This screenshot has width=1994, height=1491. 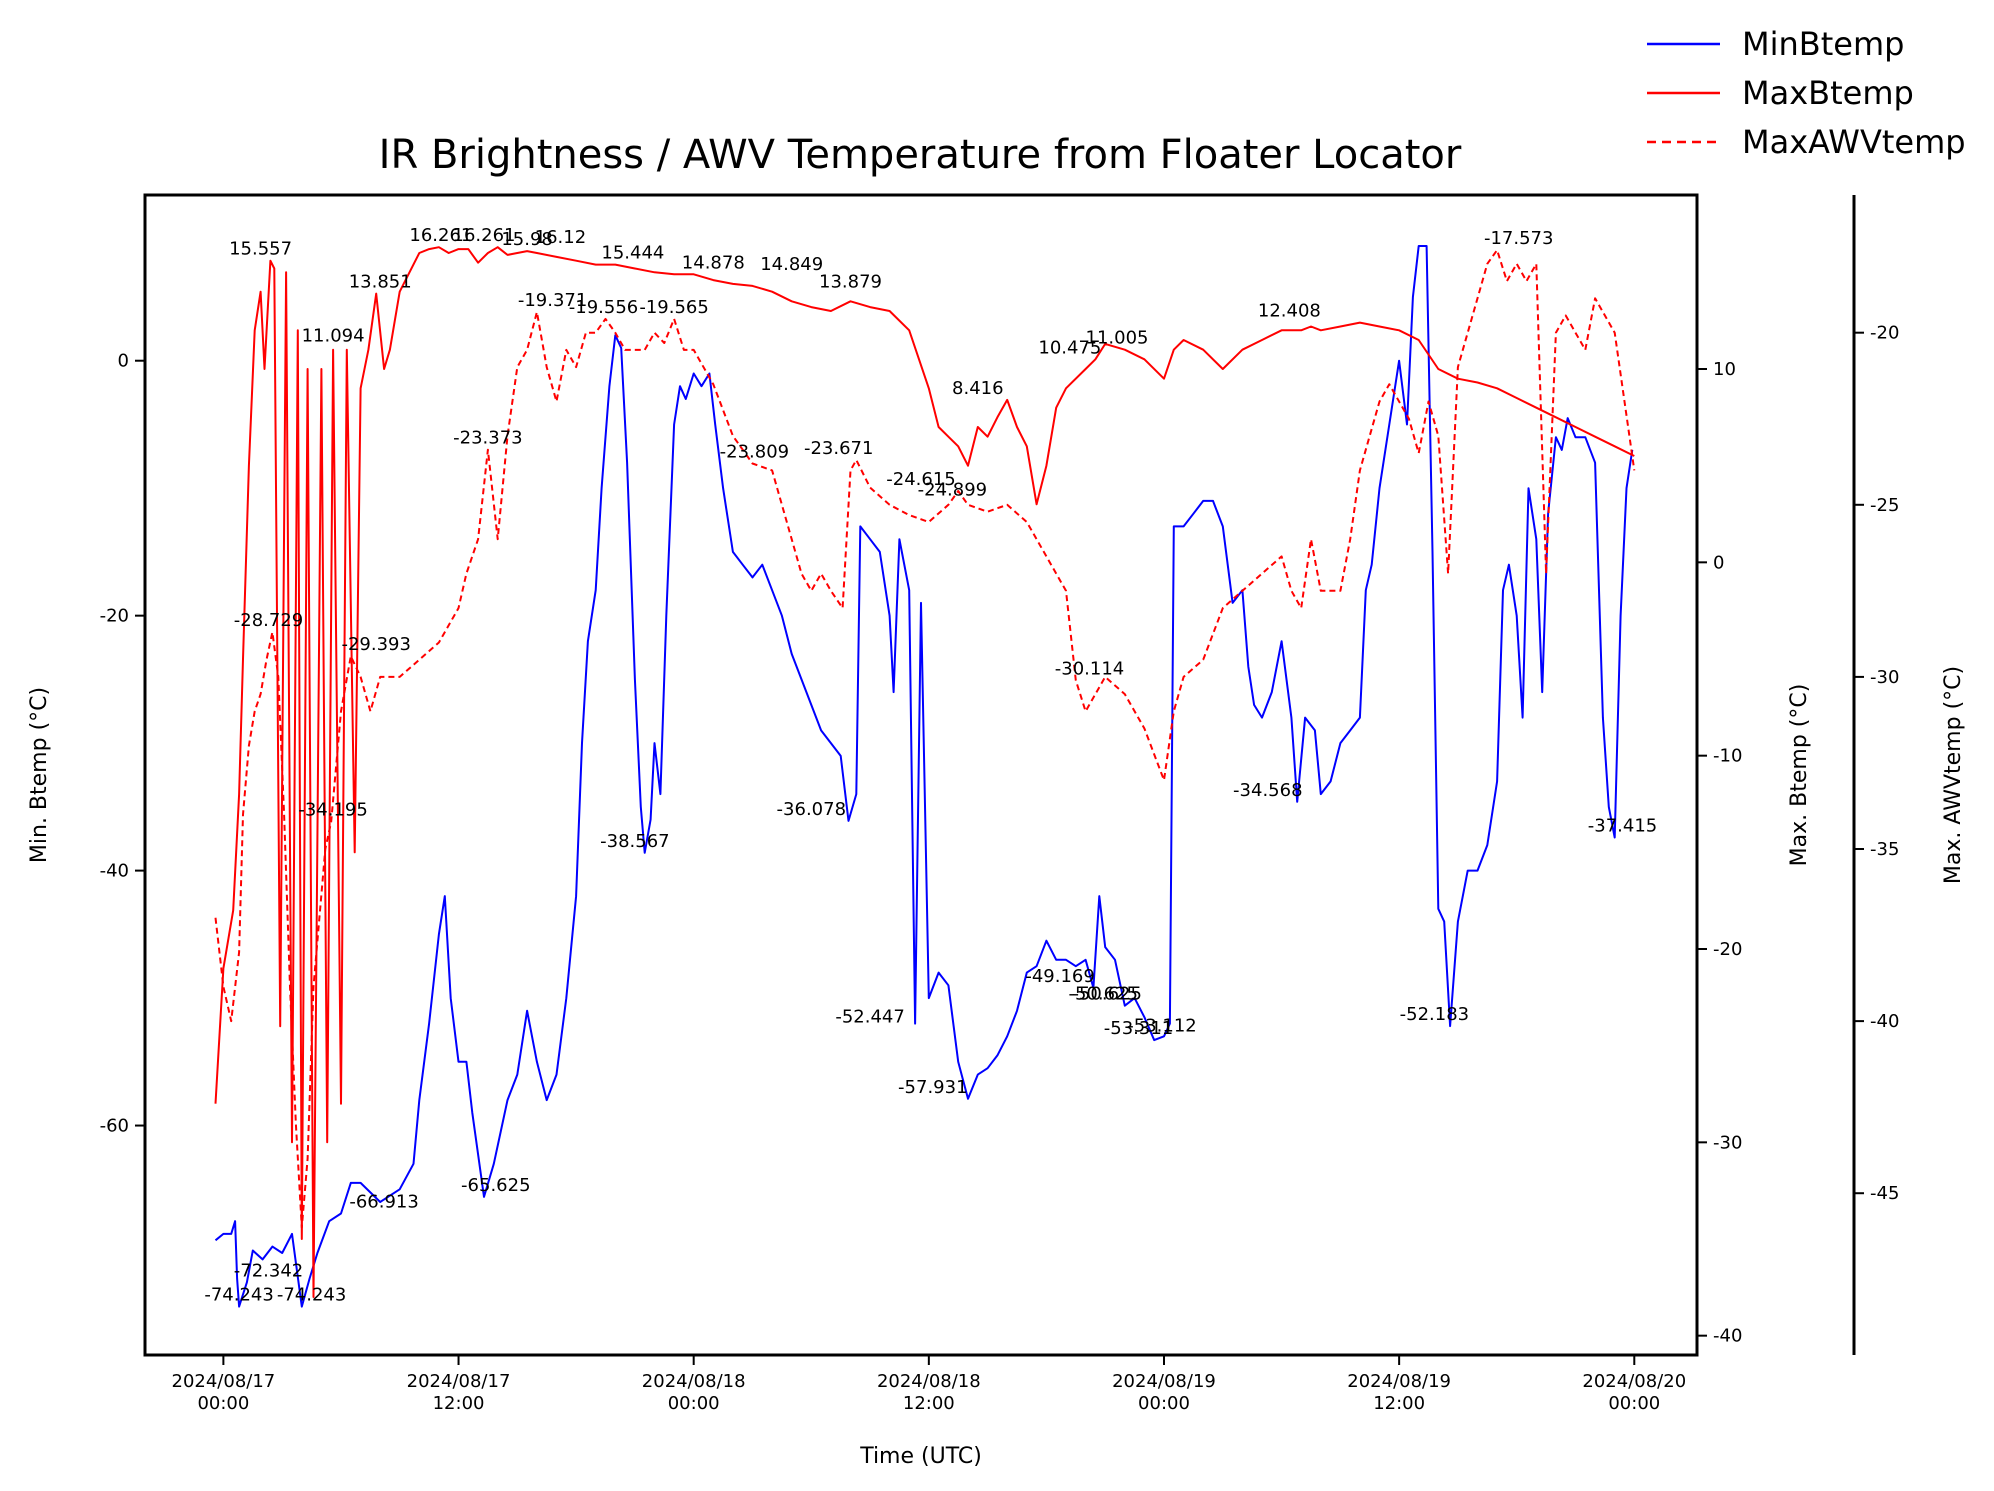 I want to click on data-label: 15.98, so click(x=527, y=239).